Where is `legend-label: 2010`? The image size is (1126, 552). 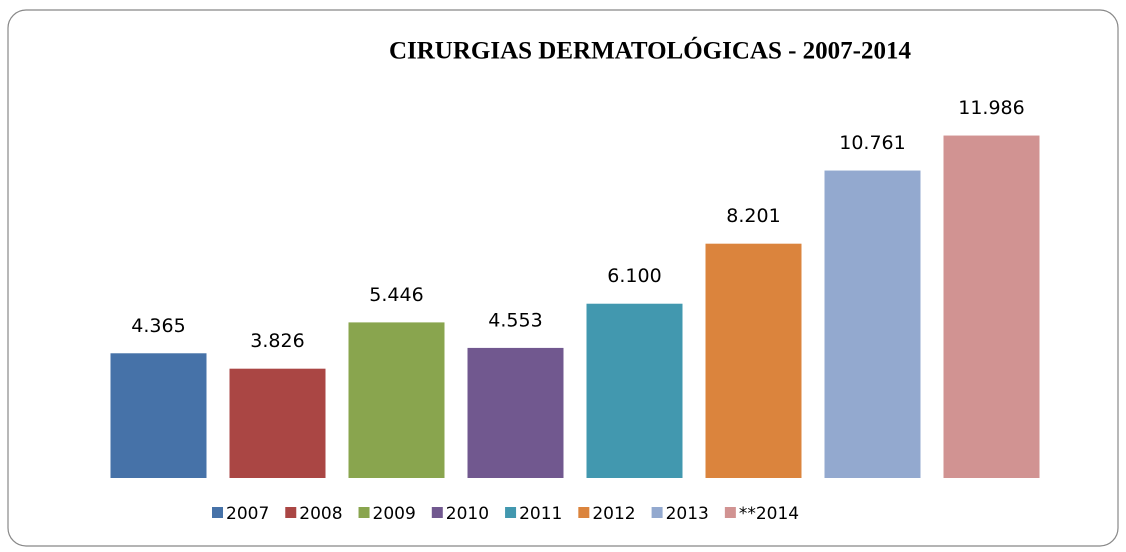
legend-label: 2010 is located at coordinates (467, 514).